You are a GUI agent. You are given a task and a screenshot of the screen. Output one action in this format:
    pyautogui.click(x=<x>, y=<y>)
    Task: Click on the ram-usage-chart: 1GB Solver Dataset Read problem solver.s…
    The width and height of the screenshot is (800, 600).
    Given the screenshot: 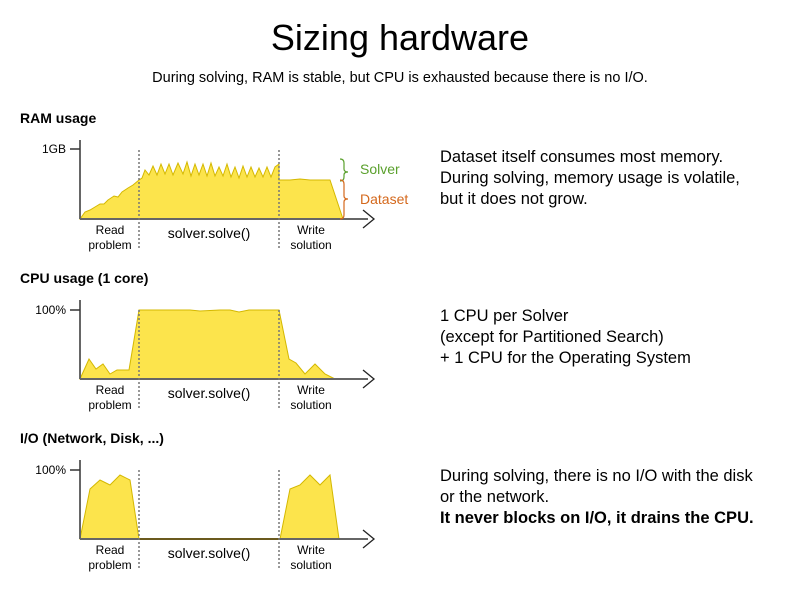 What is the action you would take?
    pyautogui.click(x=225, y=196)
    